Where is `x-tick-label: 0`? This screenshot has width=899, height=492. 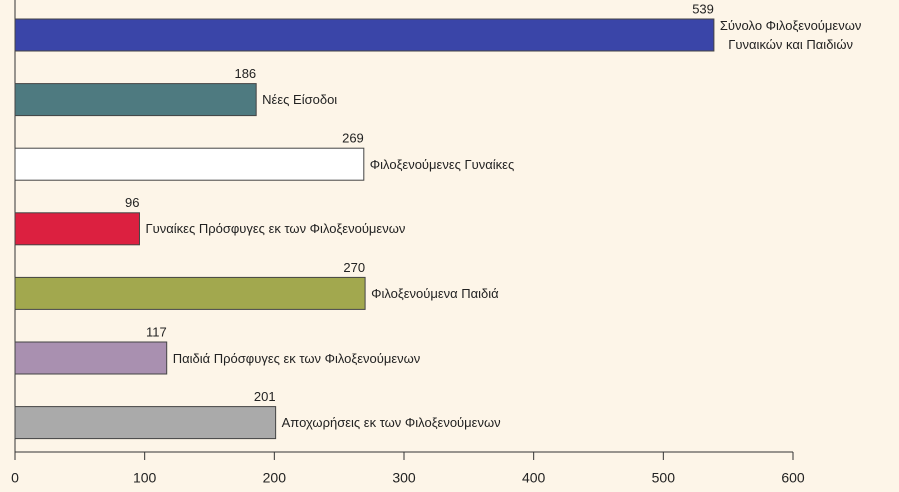 x-tick-label: 0 is located at coordinates (15, 478).